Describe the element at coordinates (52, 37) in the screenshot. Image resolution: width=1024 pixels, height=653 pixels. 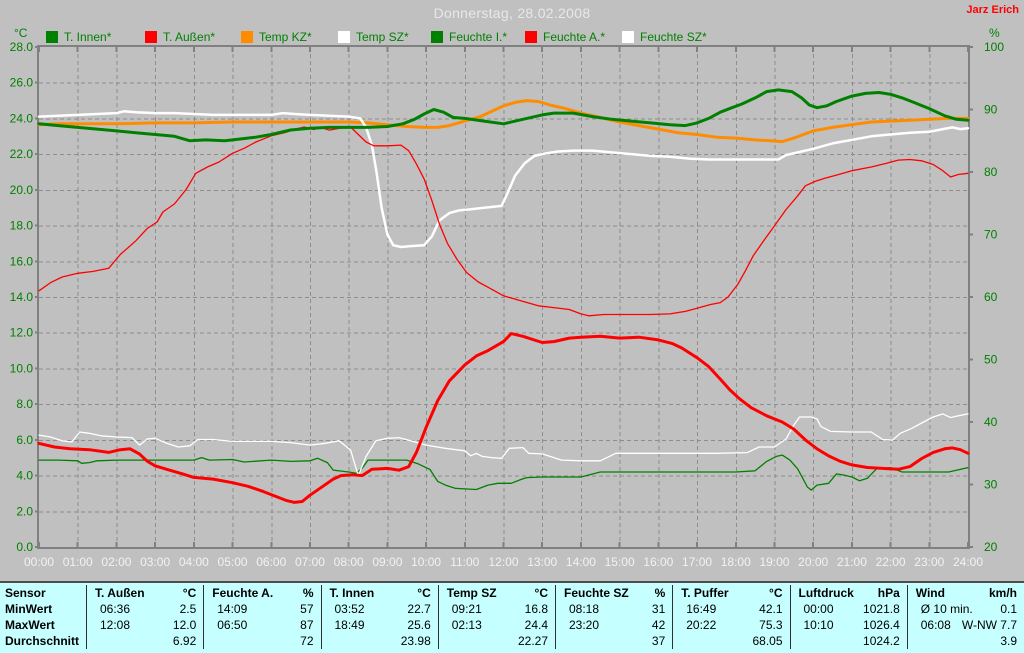
I see `t-innen-swatch-icon` at that location.